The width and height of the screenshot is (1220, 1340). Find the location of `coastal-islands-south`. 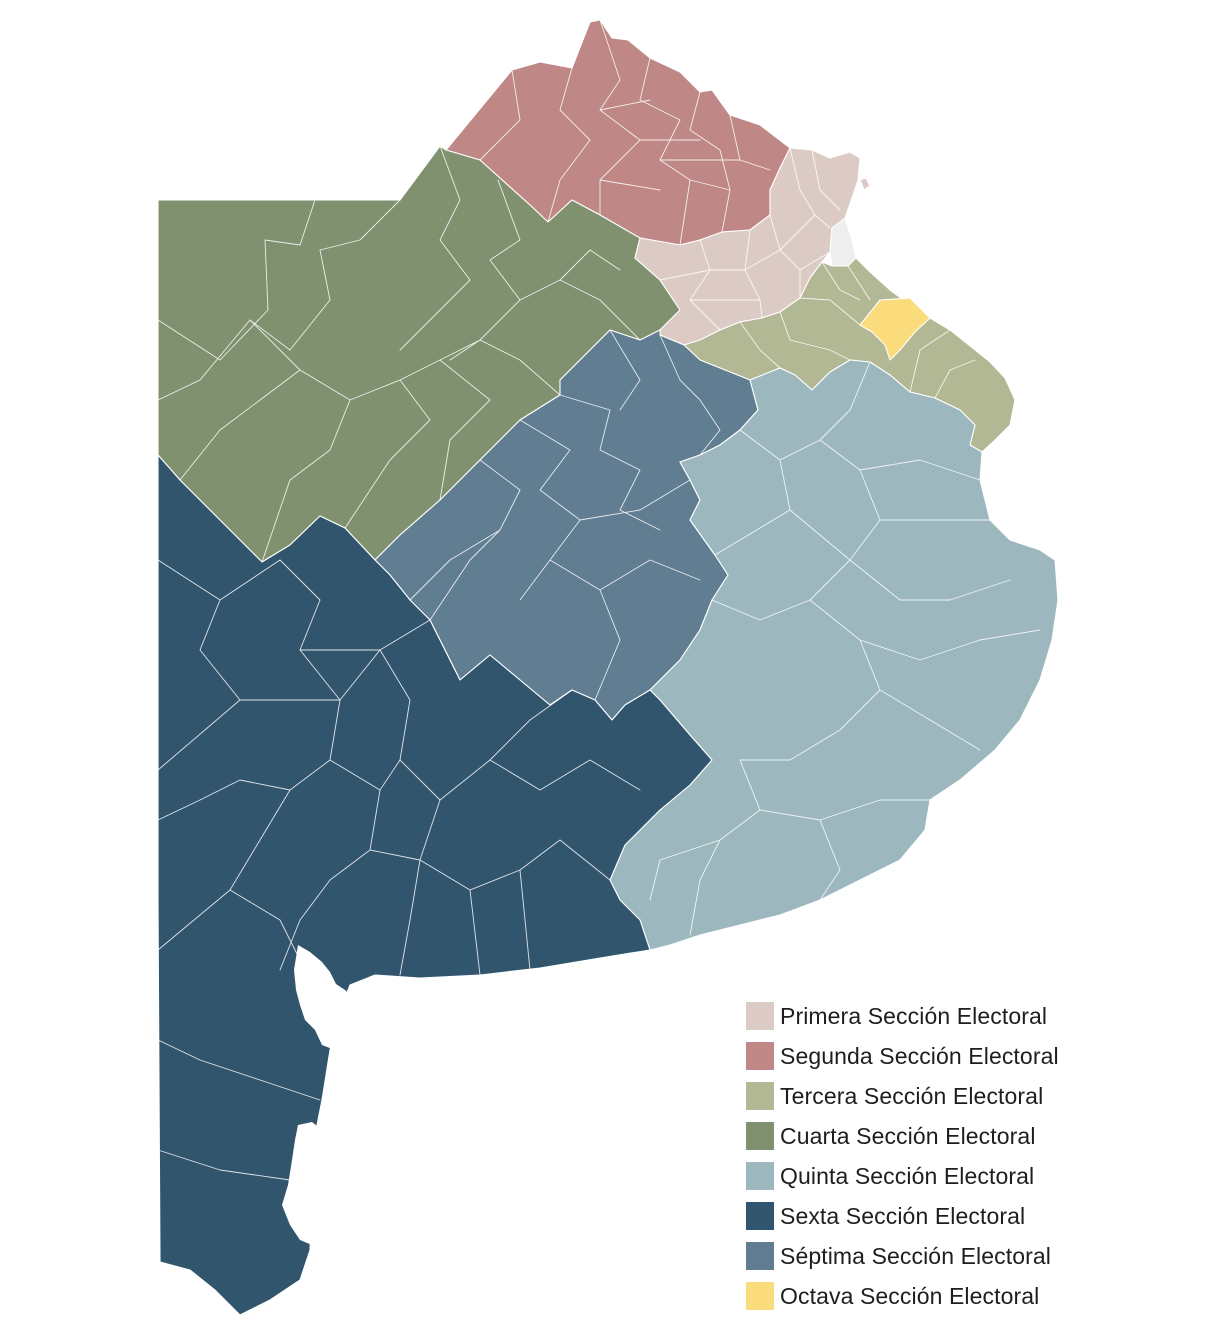

coastal-islands-south is located at coordinates (303, 1183).